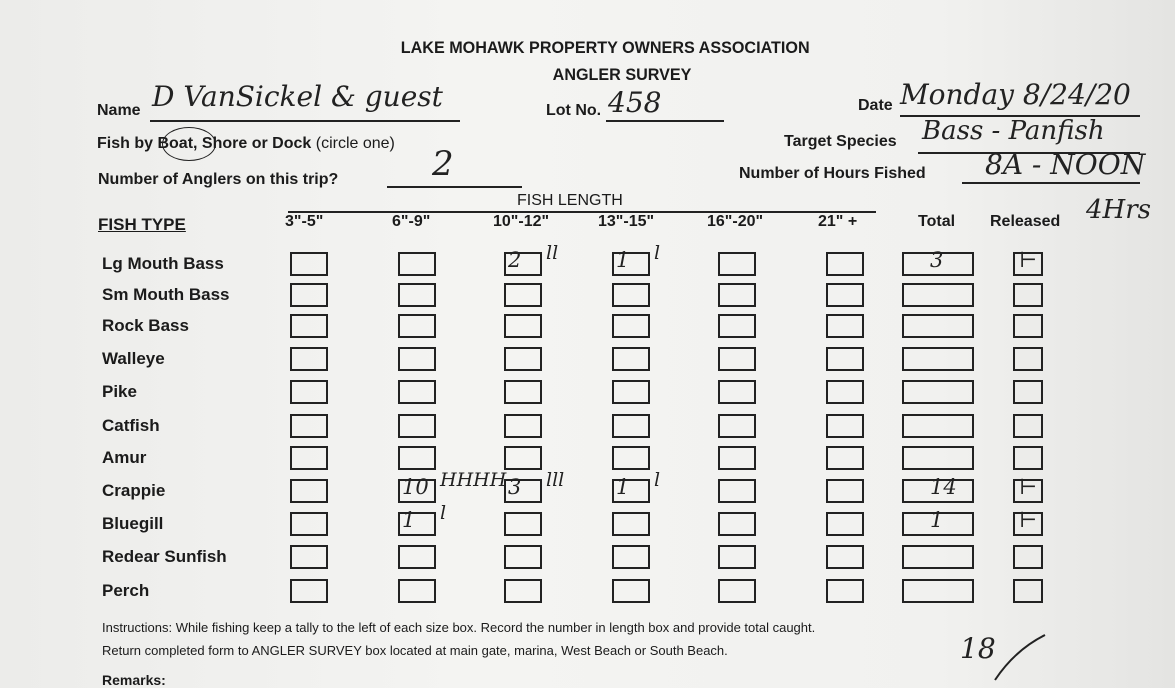  I want to click on hours-field: 8A - NOON, so click(1065, 164).